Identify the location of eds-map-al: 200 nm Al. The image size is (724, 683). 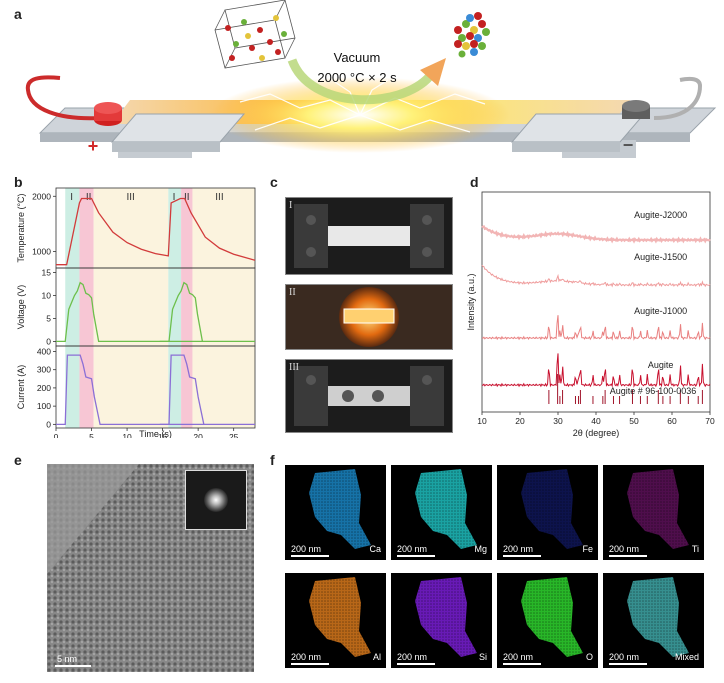
(335, 620).